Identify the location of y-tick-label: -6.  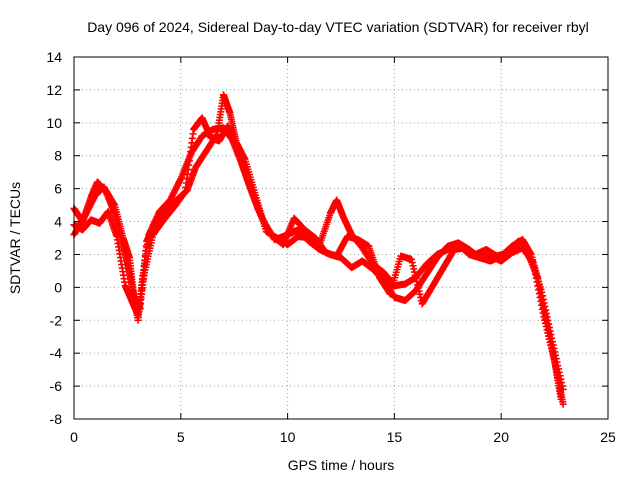
(56, 386).